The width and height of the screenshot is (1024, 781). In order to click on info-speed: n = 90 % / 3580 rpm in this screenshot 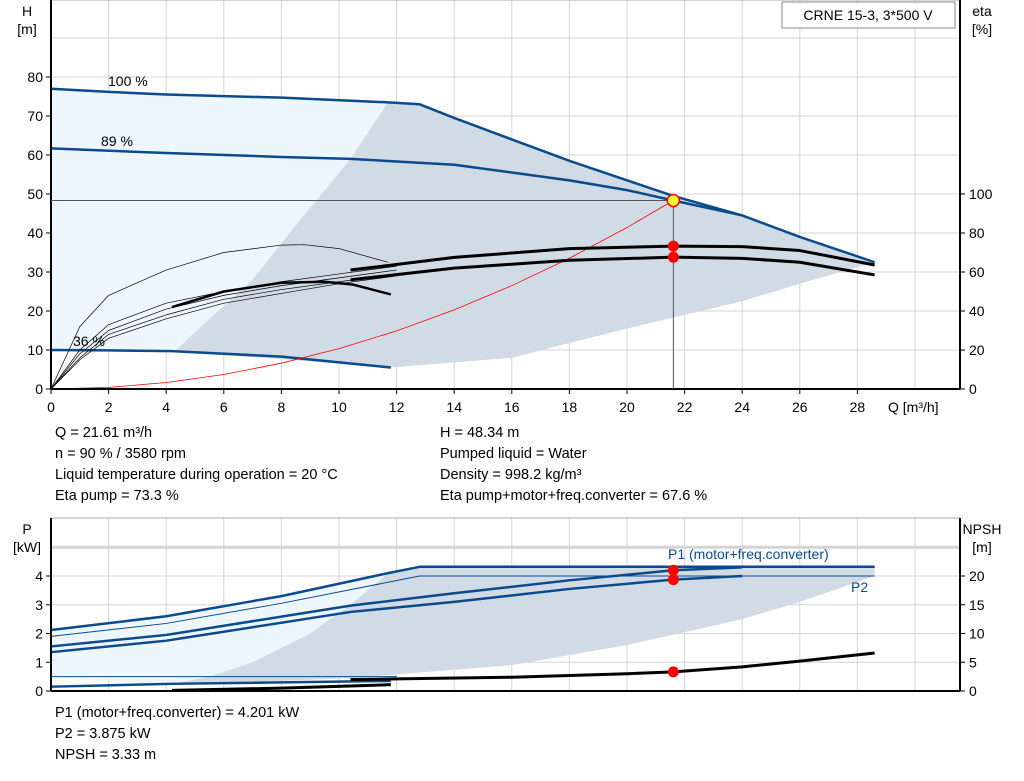, I will do `click(120, 454)`.